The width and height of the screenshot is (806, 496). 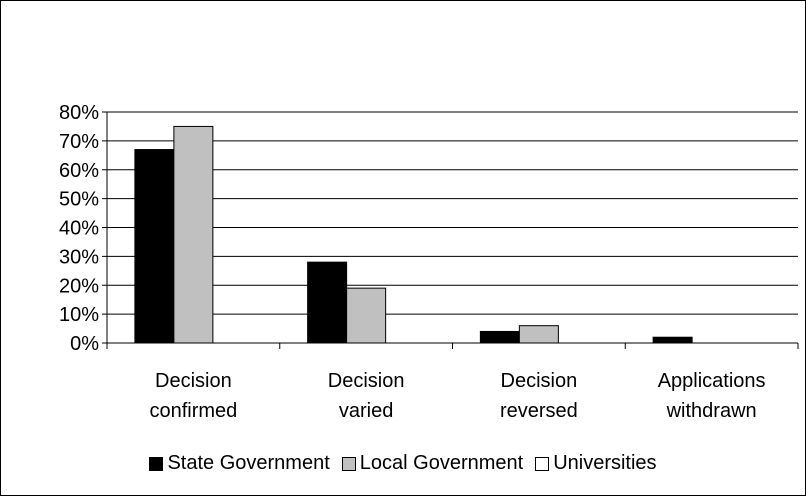 I want to click on legend-item: State Government, so click(x=239, y=463).